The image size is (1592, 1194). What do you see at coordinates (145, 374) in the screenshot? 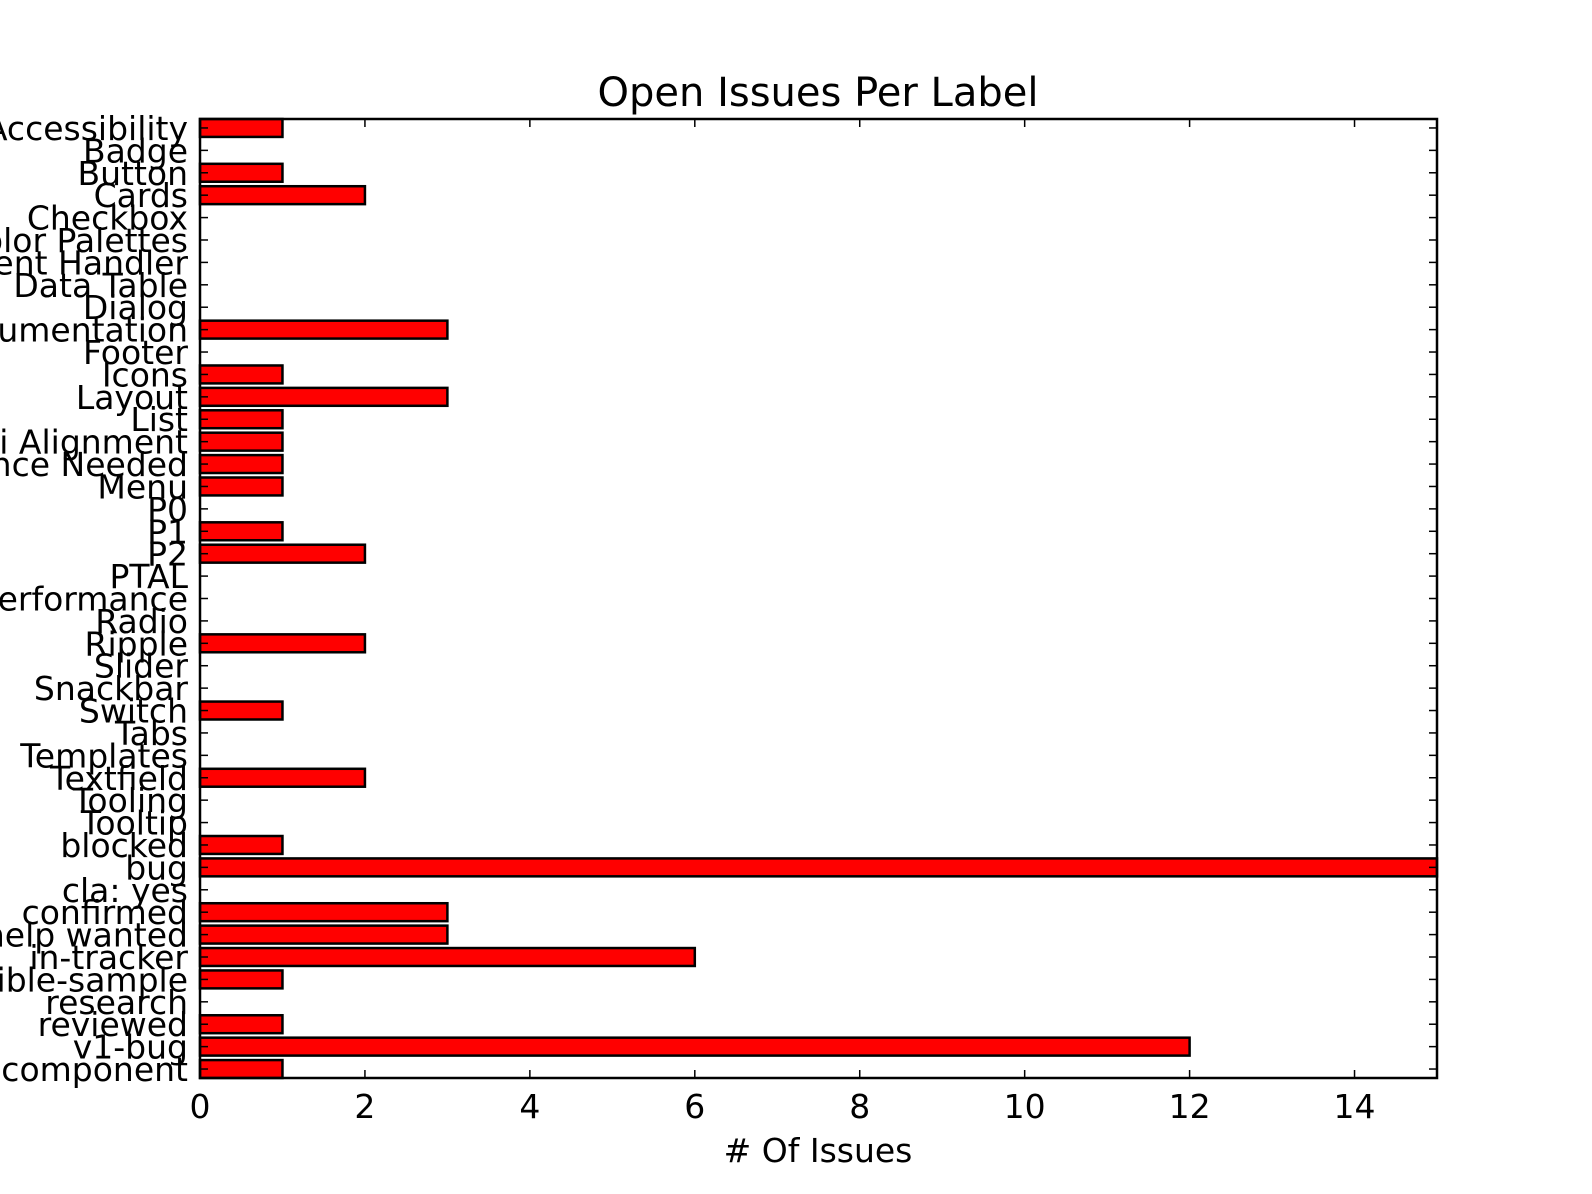
I see `category-label: Icons` at bounding box center [145, 374].